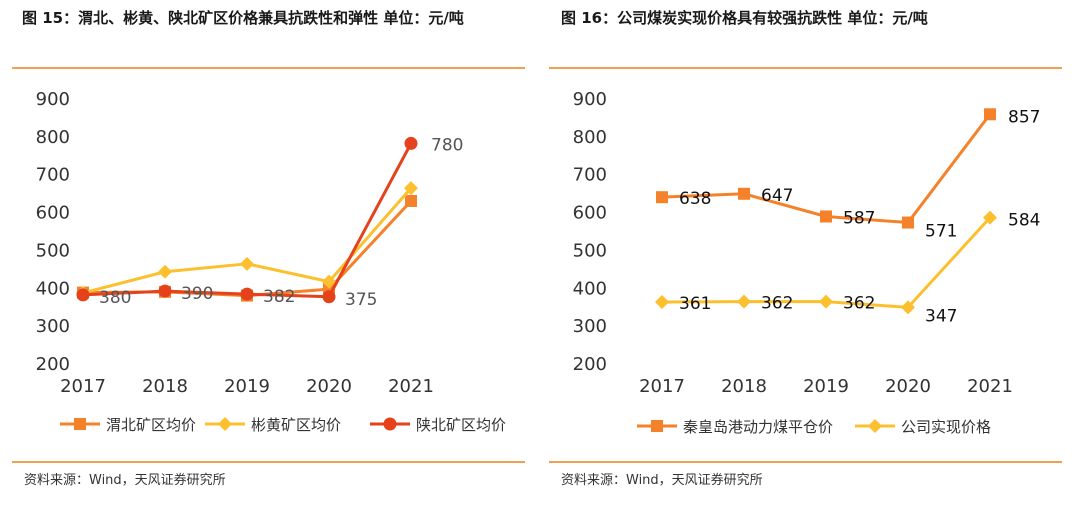 The height and width of the screenshot is (507, 1080). Describe the element at coordinates (461, 425) in the screenshot. I see `legend-label: 陕北矿区均价` at that location.